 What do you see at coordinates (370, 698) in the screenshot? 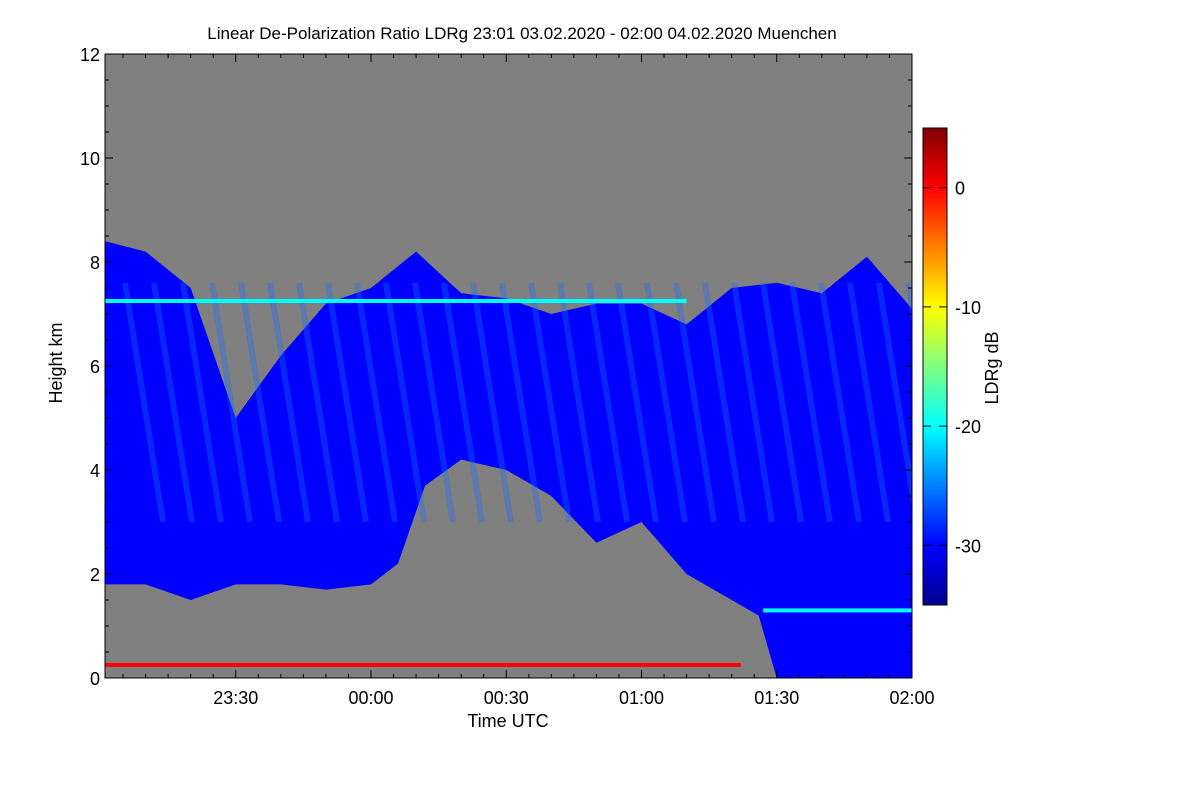
I see `x-tick-label: 00:00` at bounding box center [370, 698].